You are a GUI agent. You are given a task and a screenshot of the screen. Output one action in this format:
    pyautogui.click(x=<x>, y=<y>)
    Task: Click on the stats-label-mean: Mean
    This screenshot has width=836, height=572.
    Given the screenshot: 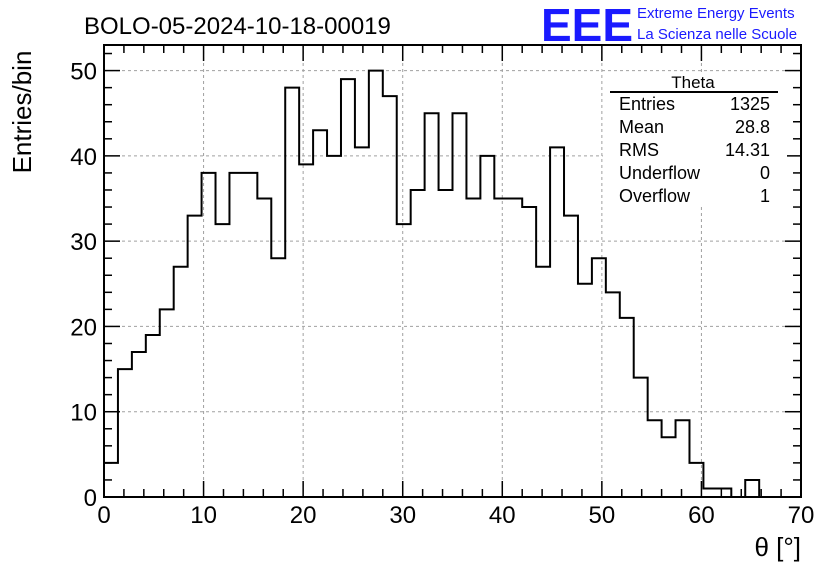 What is the action you would take?
    pyautogui.click(x=641, y=127)
    